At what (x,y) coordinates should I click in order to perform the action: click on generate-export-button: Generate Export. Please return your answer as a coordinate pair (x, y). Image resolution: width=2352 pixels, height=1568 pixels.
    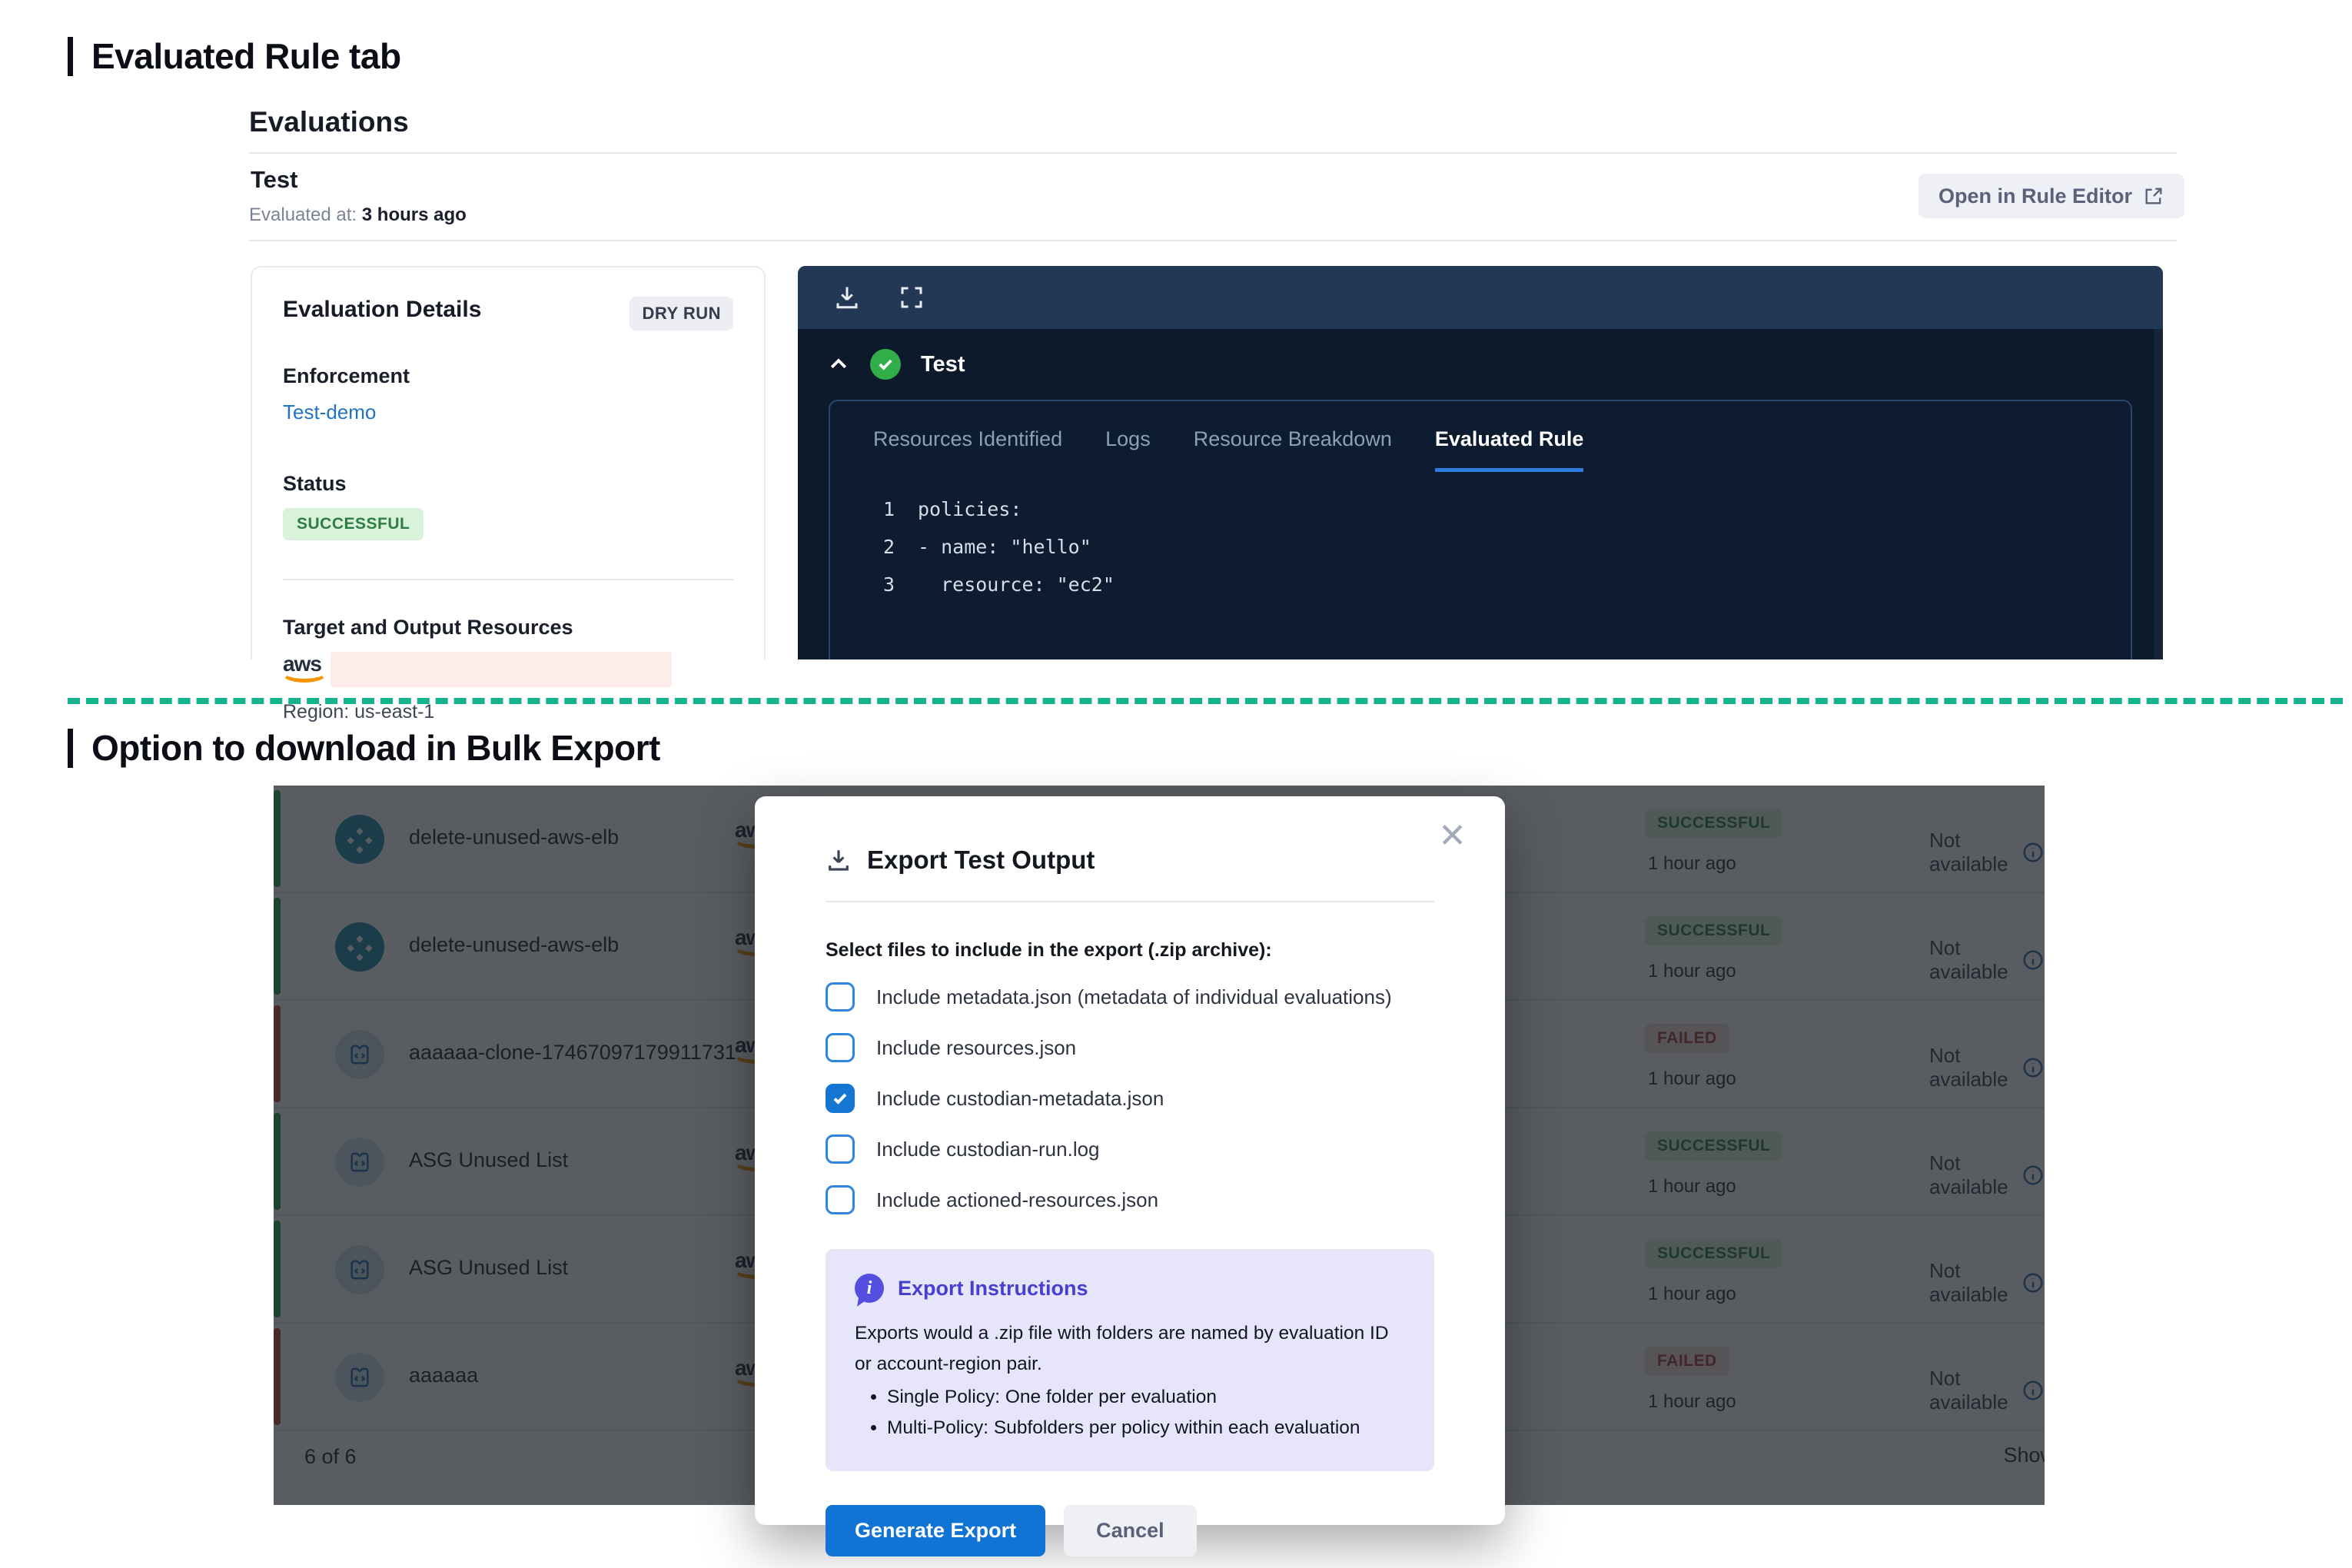
    Looking at the image, I should click on (936, 1530).